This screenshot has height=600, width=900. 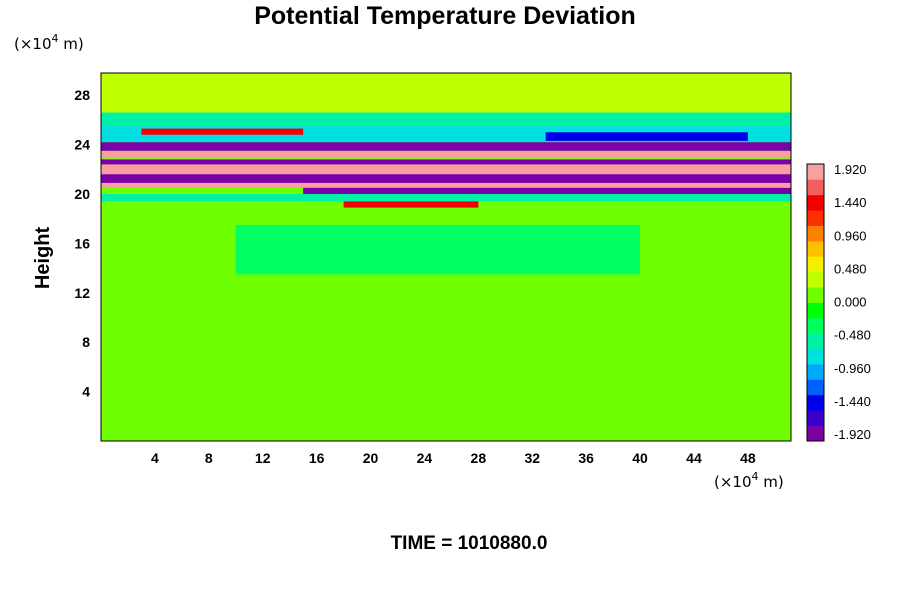 I want to click on colorbar, so click(x=815, y=302).